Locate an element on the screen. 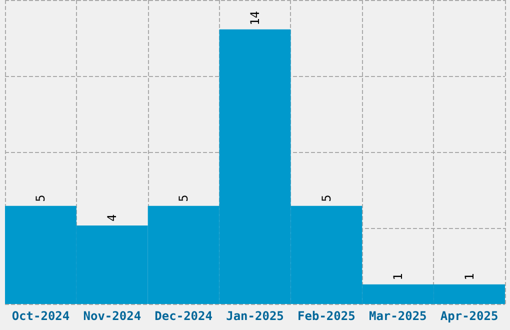  x-tick-label: Feb-2025 is located at coordinates (327, 316).